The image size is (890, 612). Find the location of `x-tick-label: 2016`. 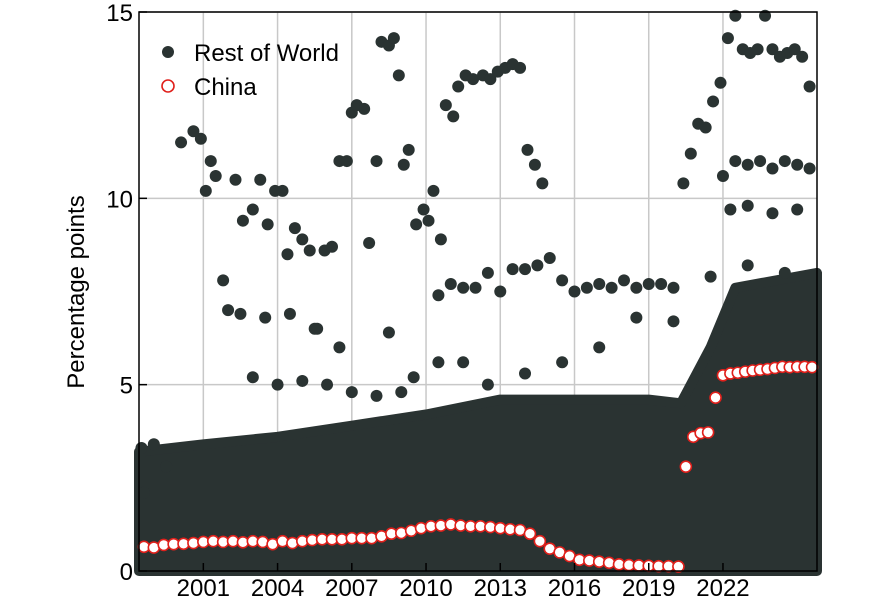

x-tick-label: 2016 is located at coordinates (574, 588).